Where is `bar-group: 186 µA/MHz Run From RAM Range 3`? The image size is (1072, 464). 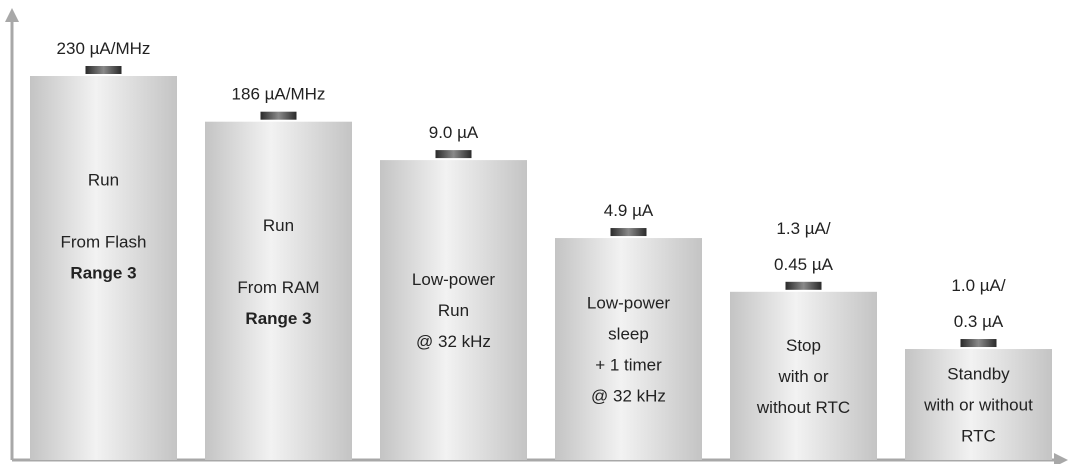 bar-group: 186 µA/MHz Run From RAM Range 3 is located at coordinates (278, 273).